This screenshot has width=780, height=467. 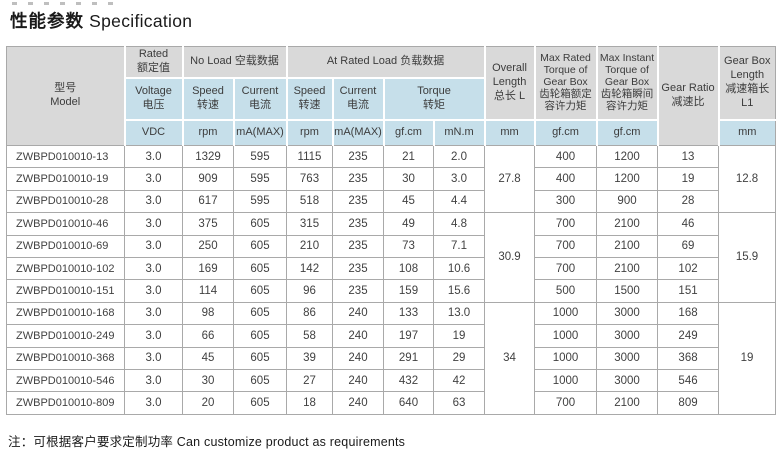 What do you see at coordinates (47, 21) in the screenshot?
I see `page-title-cn: 性能参数` at bounding box center [47, 21].